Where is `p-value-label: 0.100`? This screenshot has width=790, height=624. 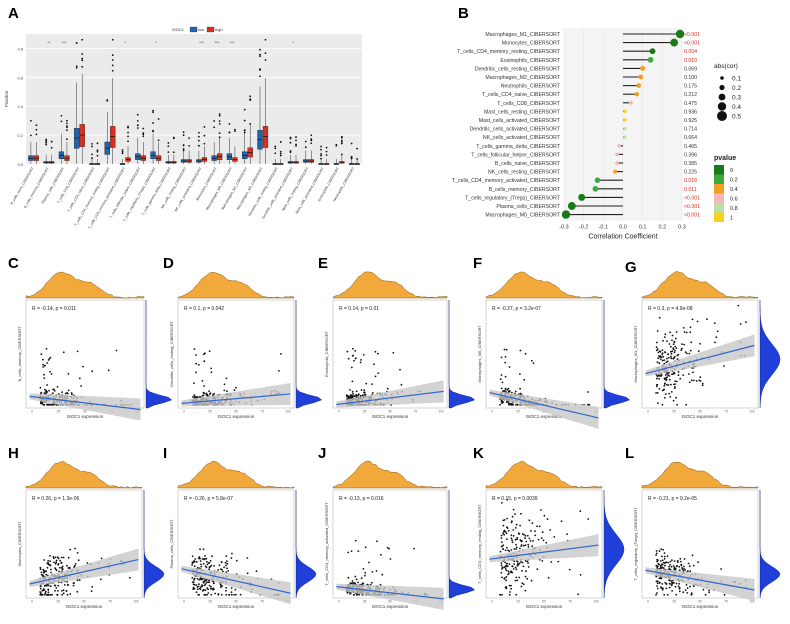
p-value-label: 0.100 is located at coordinates (690, 78).